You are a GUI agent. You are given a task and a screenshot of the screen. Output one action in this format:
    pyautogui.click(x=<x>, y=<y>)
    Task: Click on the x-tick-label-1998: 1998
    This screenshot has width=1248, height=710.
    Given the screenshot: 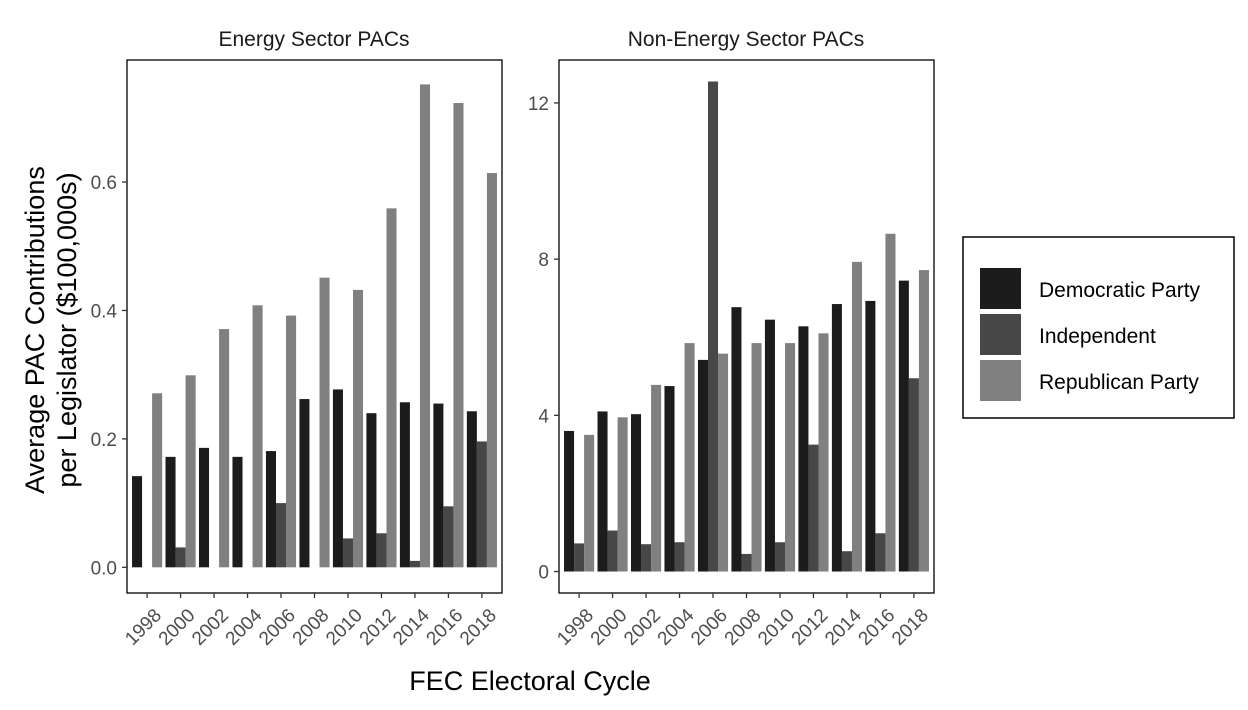 What is the action you would take?
    pyautogui.click(x=575, y=627)
    